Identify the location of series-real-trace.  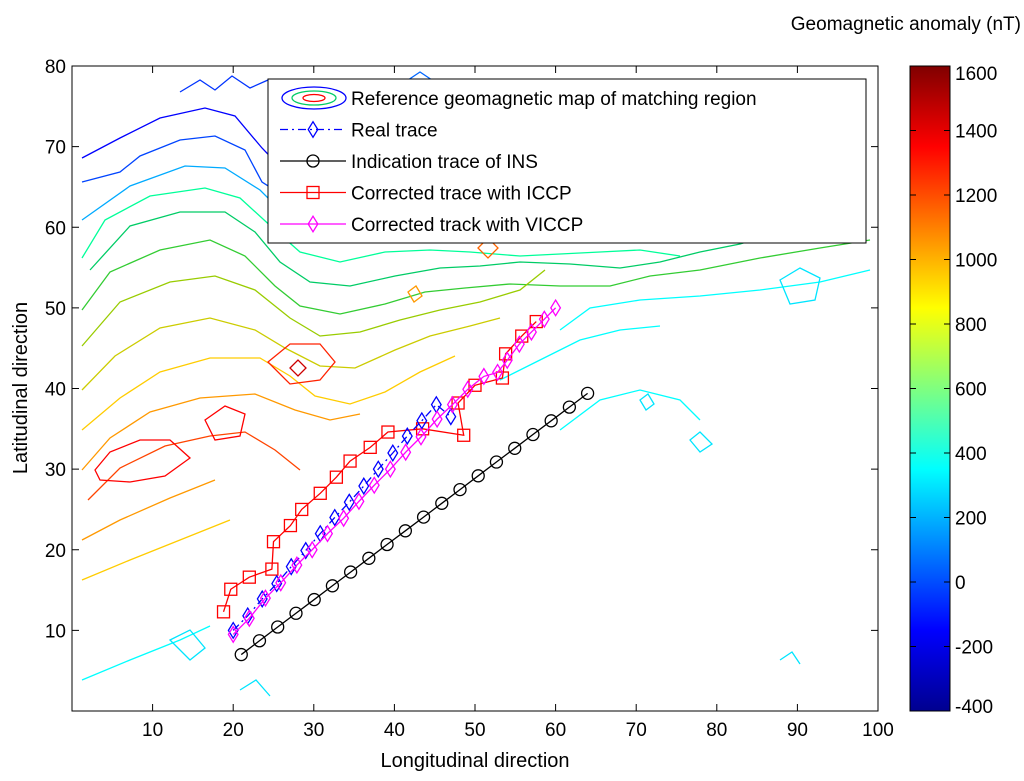
(342, 517).